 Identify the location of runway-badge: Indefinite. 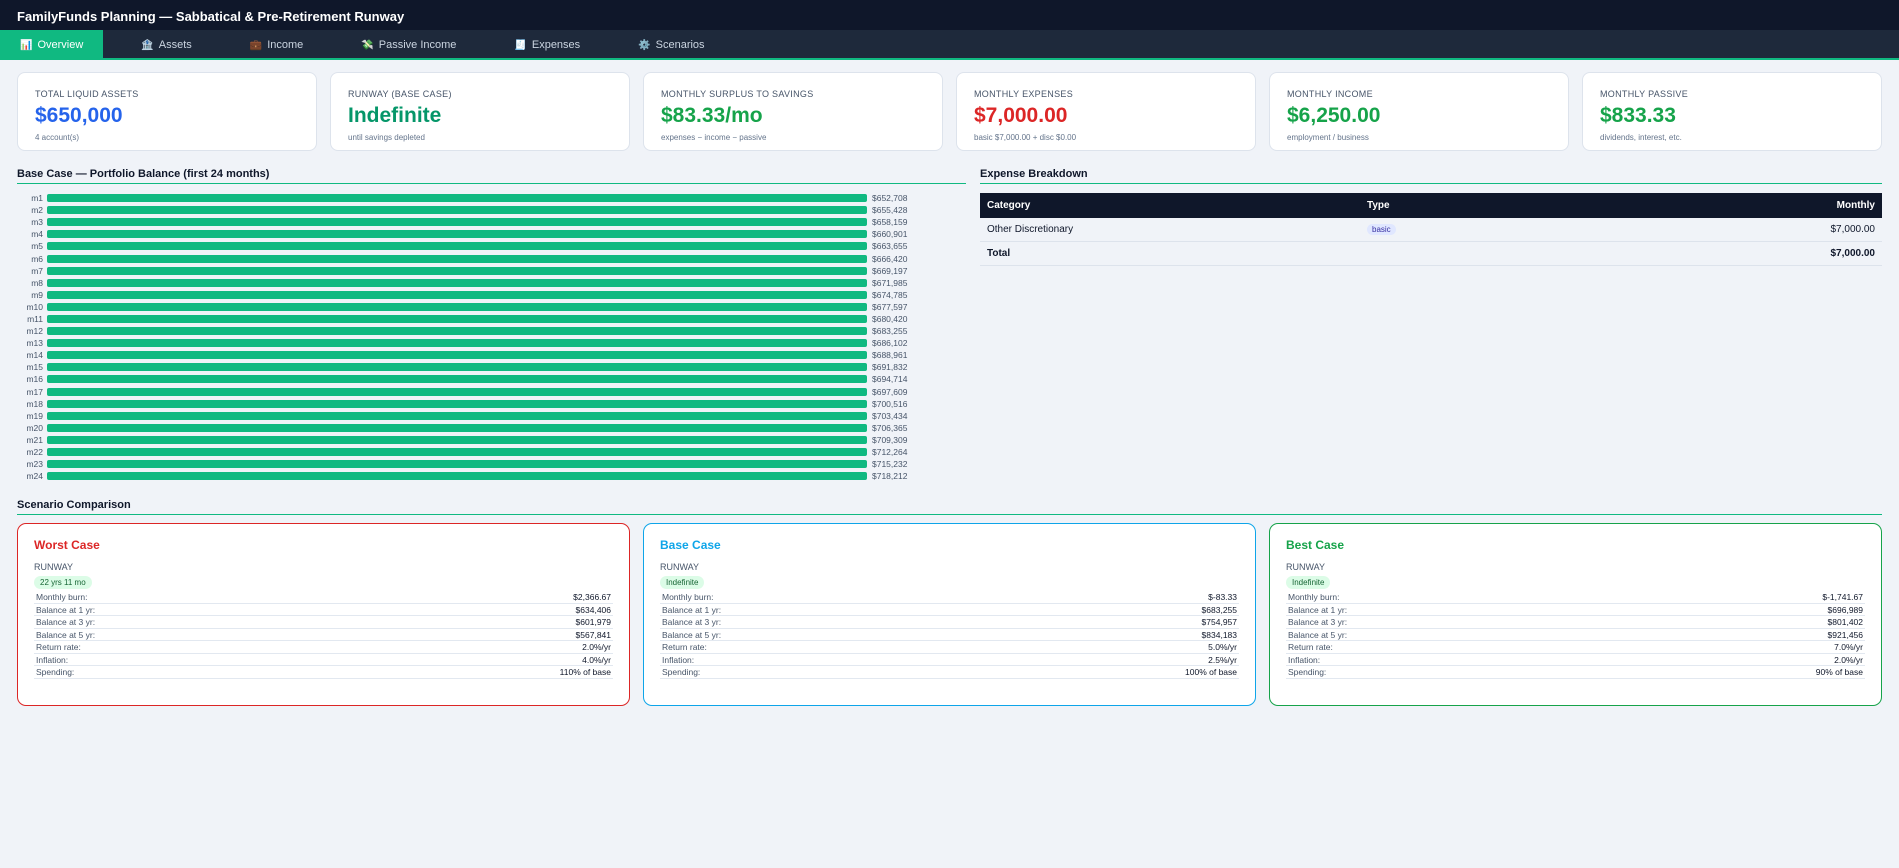
(1308, 583).